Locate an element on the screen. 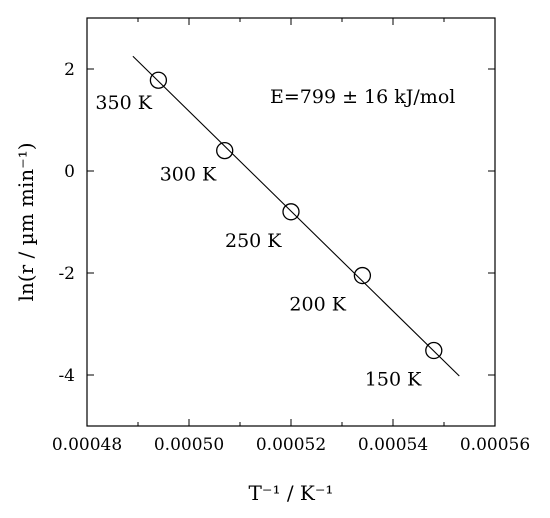 The height and width of the screenshot is (518, 550). x-tick-label: 0.00054 is located at coordinates (393, 445).